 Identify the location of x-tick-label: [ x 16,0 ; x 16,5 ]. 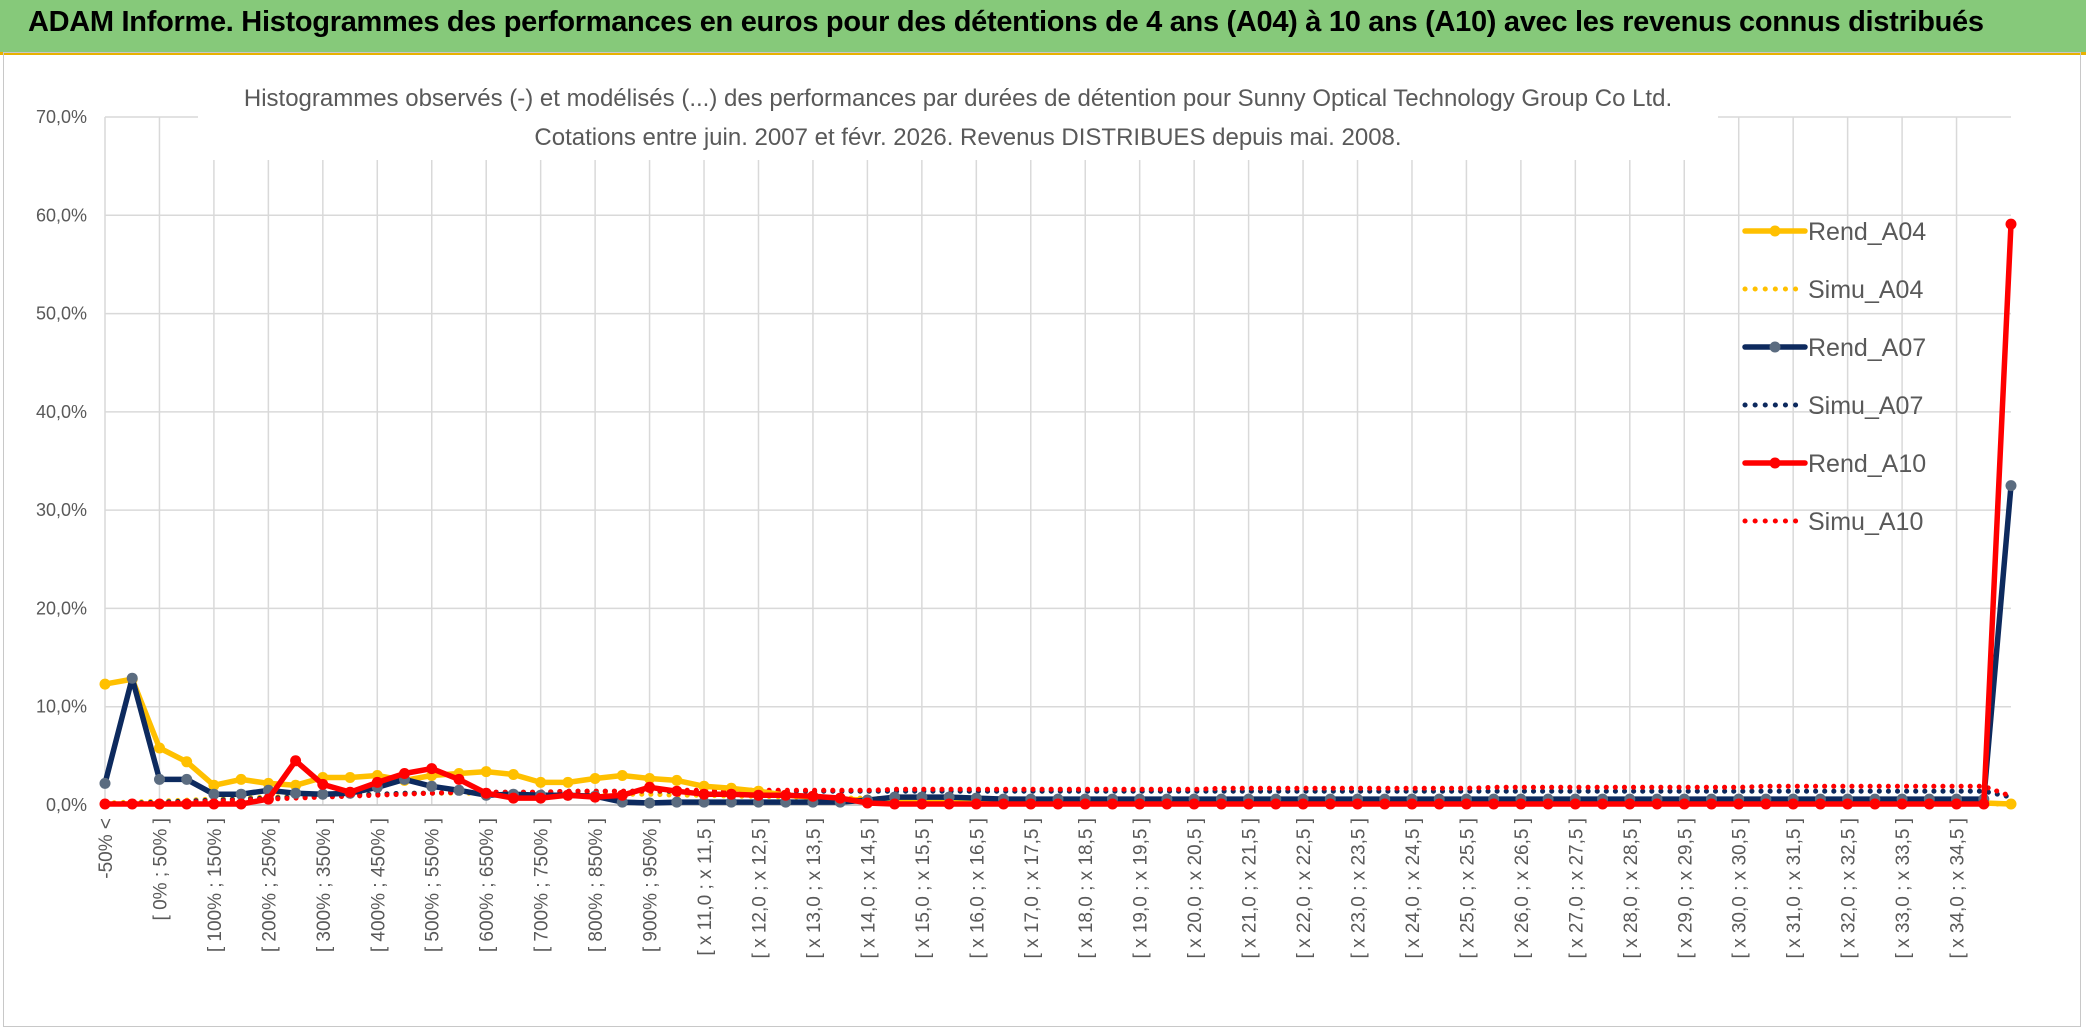
(977, 888).